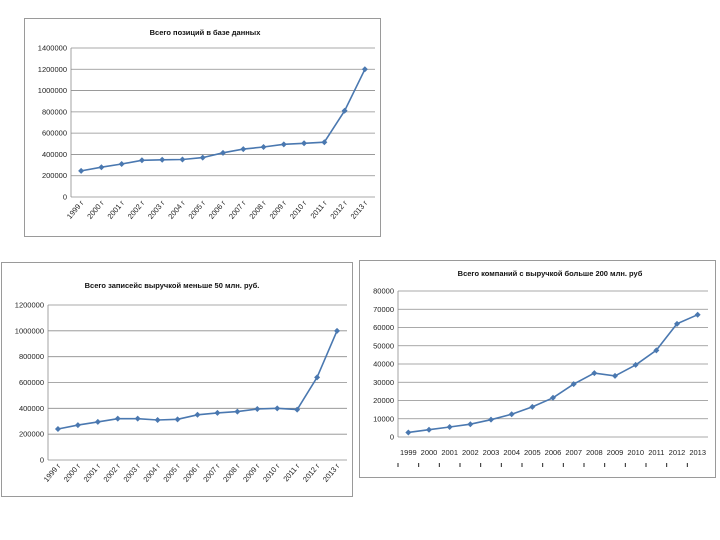 The image size is (720, 540). What do you see at coordinates (383, 418) in the screenshot?
I see `y-tick-label: 10000` at bounding box center [383, 418].